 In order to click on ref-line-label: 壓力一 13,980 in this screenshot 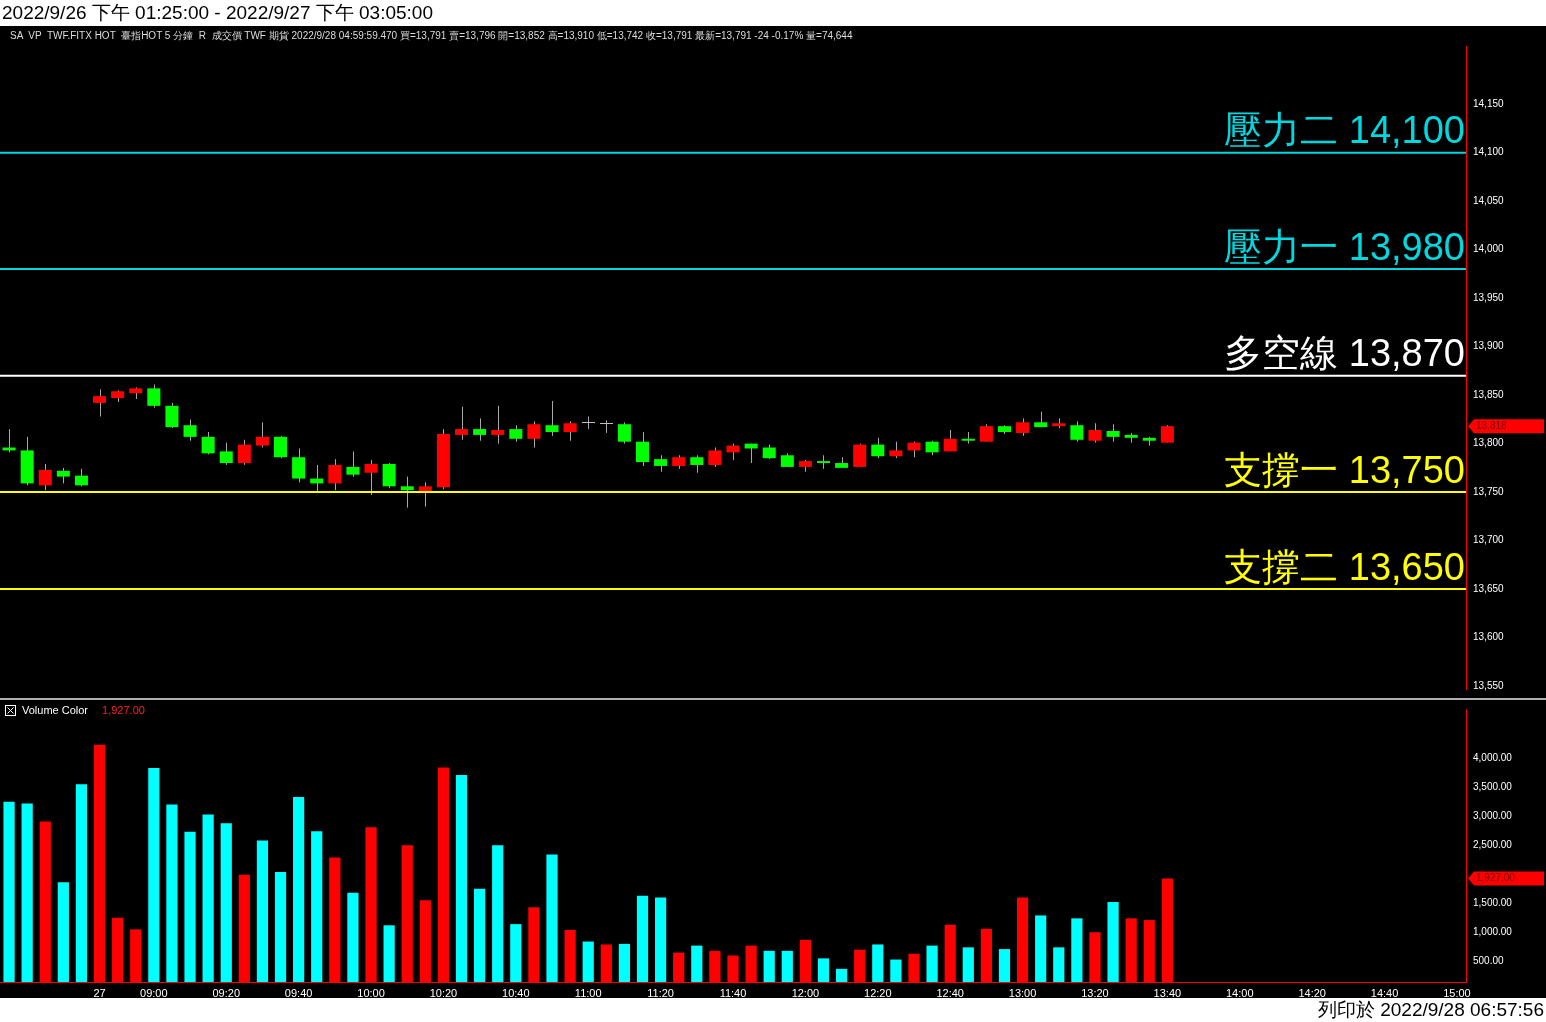, I will do `click(1344, 246)`.